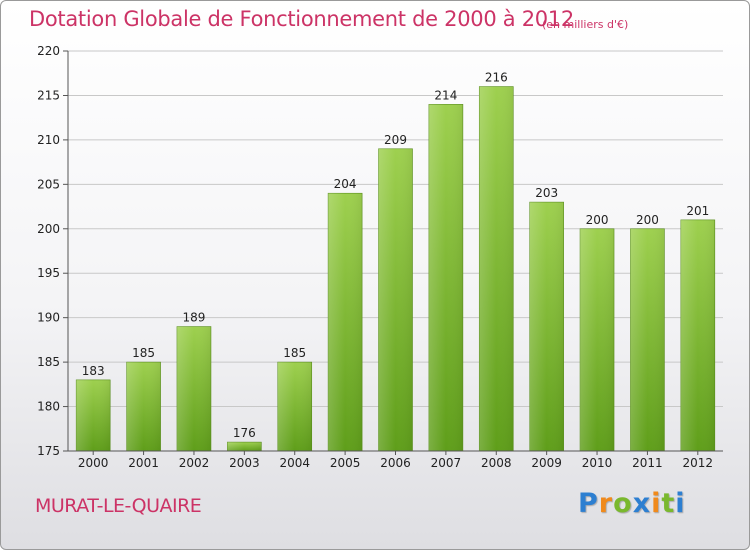 The image size is (750, 550). I want to click on bar-shine-2004, so click(294, 406).